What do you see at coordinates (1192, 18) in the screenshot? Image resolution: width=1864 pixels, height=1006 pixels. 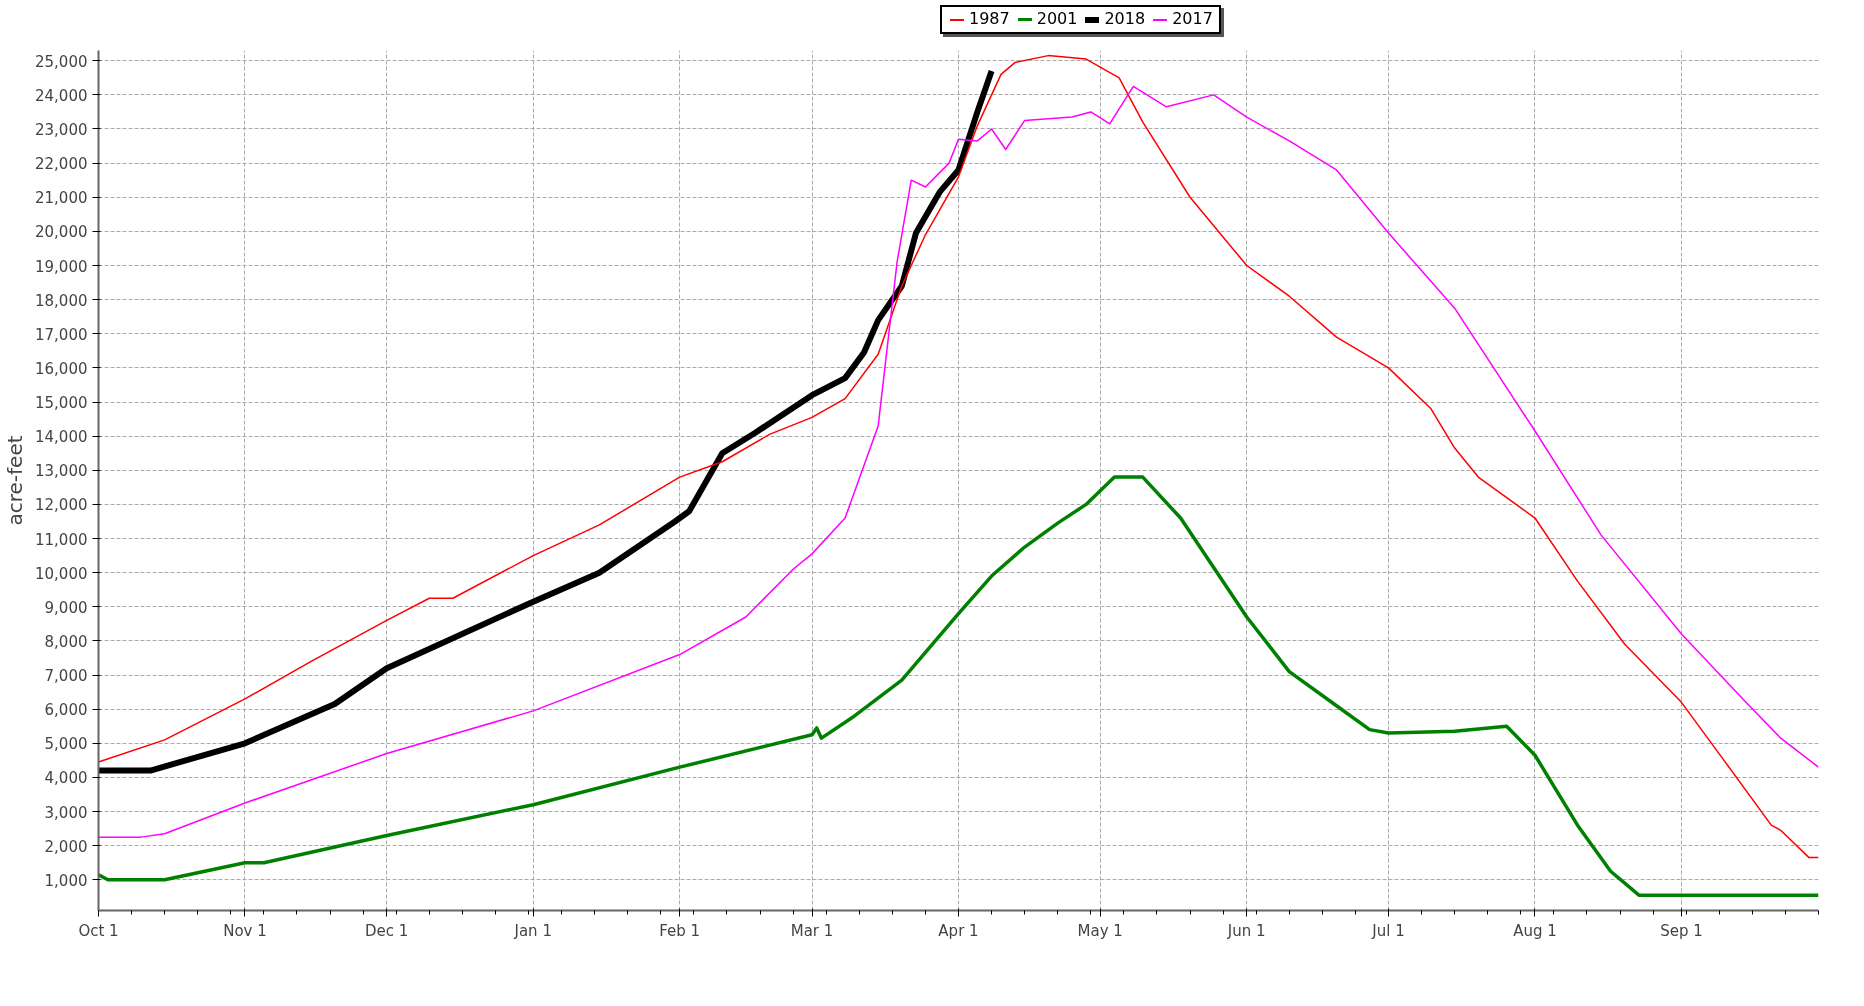 I see `legend-label: 2017` at bounding box center [1192, 18].